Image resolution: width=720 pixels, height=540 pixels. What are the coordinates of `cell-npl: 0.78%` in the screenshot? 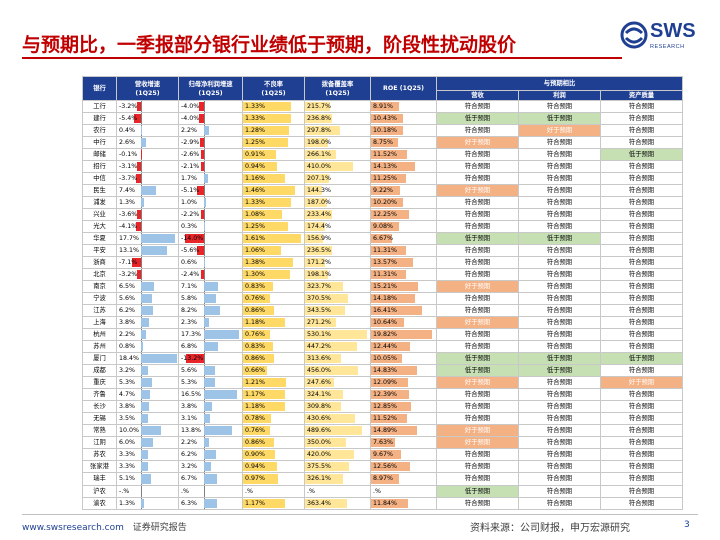 It's located at (273, 419).